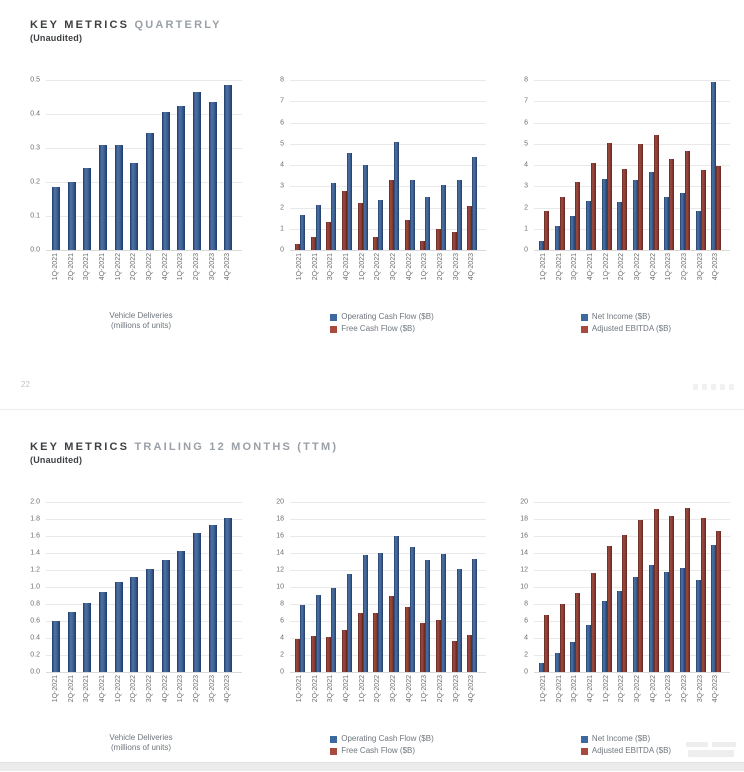 The width and height of the screenshot is (744, 772). Describe the element at coordinates (56, 460) in the screenshot. I see `slide-subtitle: (Unaudited)` at that location.